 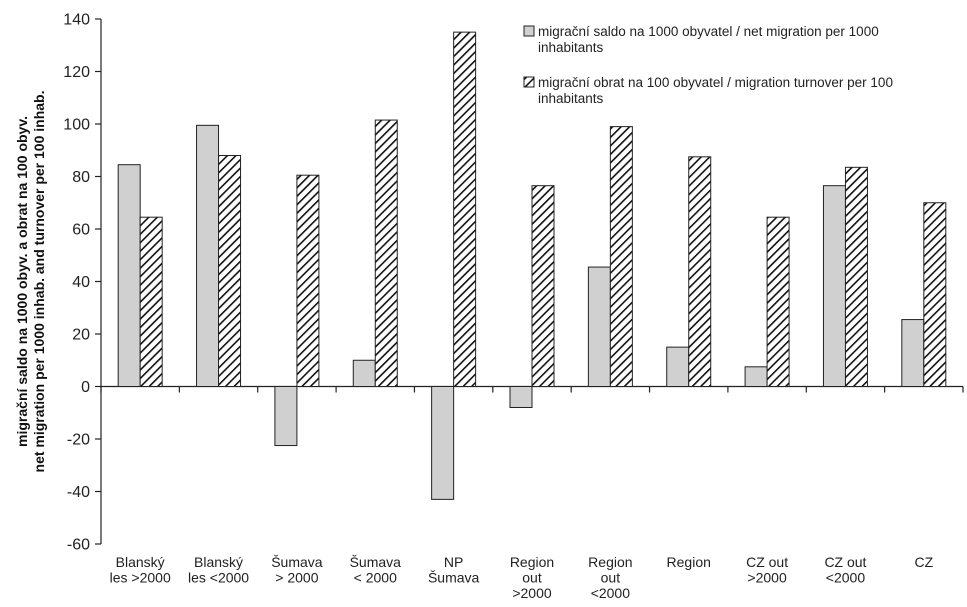 What do you see at coordinates (81, 282) in the screenshot?
I see `y-tick-label: 40` at bounding box center [81, 282].